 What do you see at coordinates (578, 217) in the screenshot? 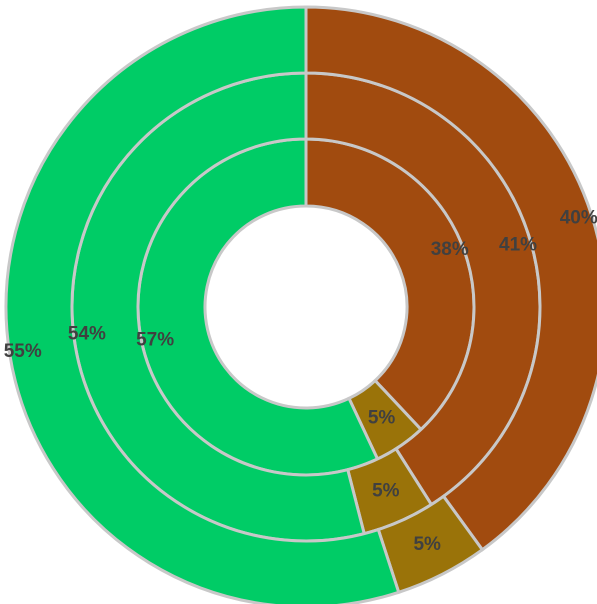
I see `data-label-outer-0: 40%` at bounding box center [578, 217].